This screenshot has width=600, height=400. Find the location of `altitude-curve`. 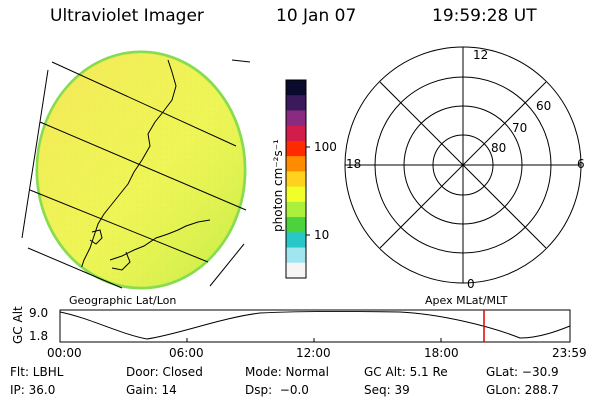

altitude-curve is located at coordinates (315, 325).